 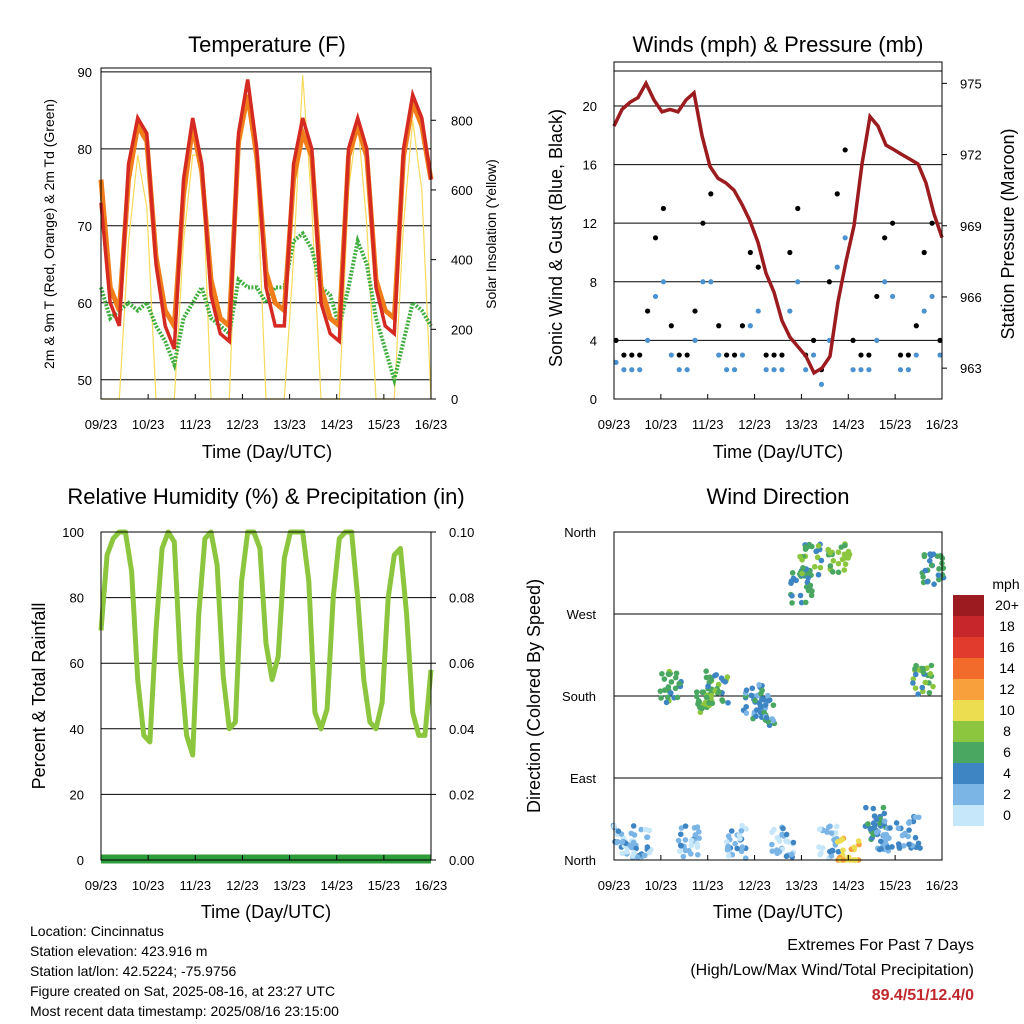 What do you see at coordinates (593, 340) in the screenshot?
I see `y-tick-label: 4` at bounding box center [593, 340].